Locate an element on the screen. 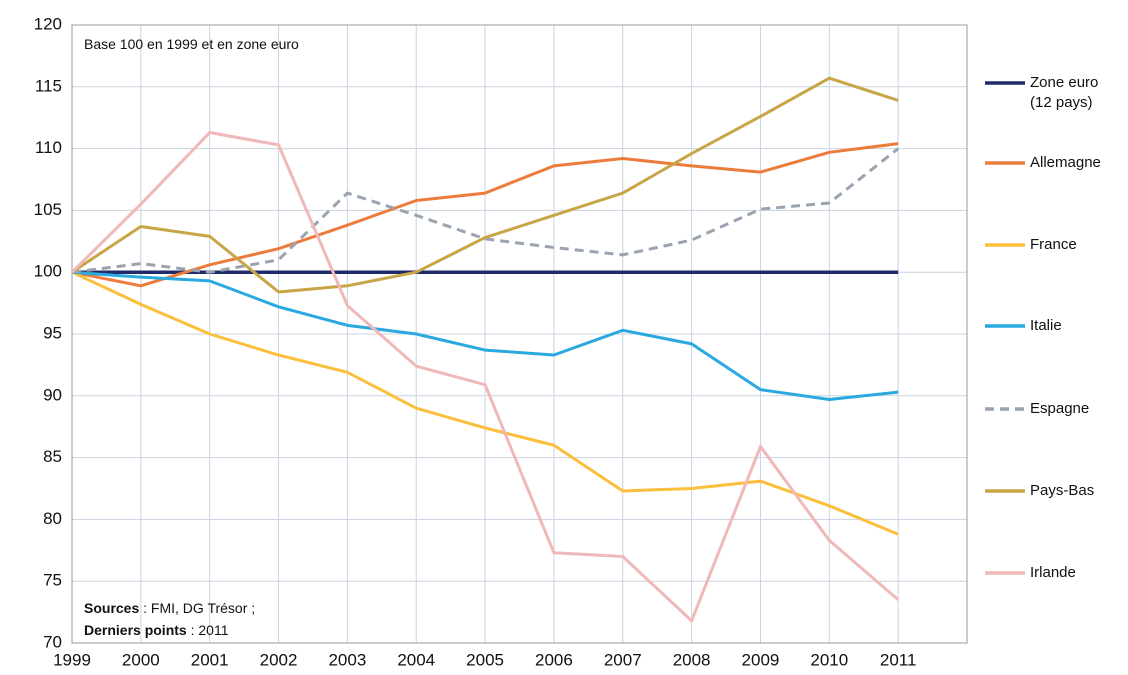 Image resolution: width=1128 pixels, height=675 pixels. y-tick-label: 105 is located at coordinates (48, 209).